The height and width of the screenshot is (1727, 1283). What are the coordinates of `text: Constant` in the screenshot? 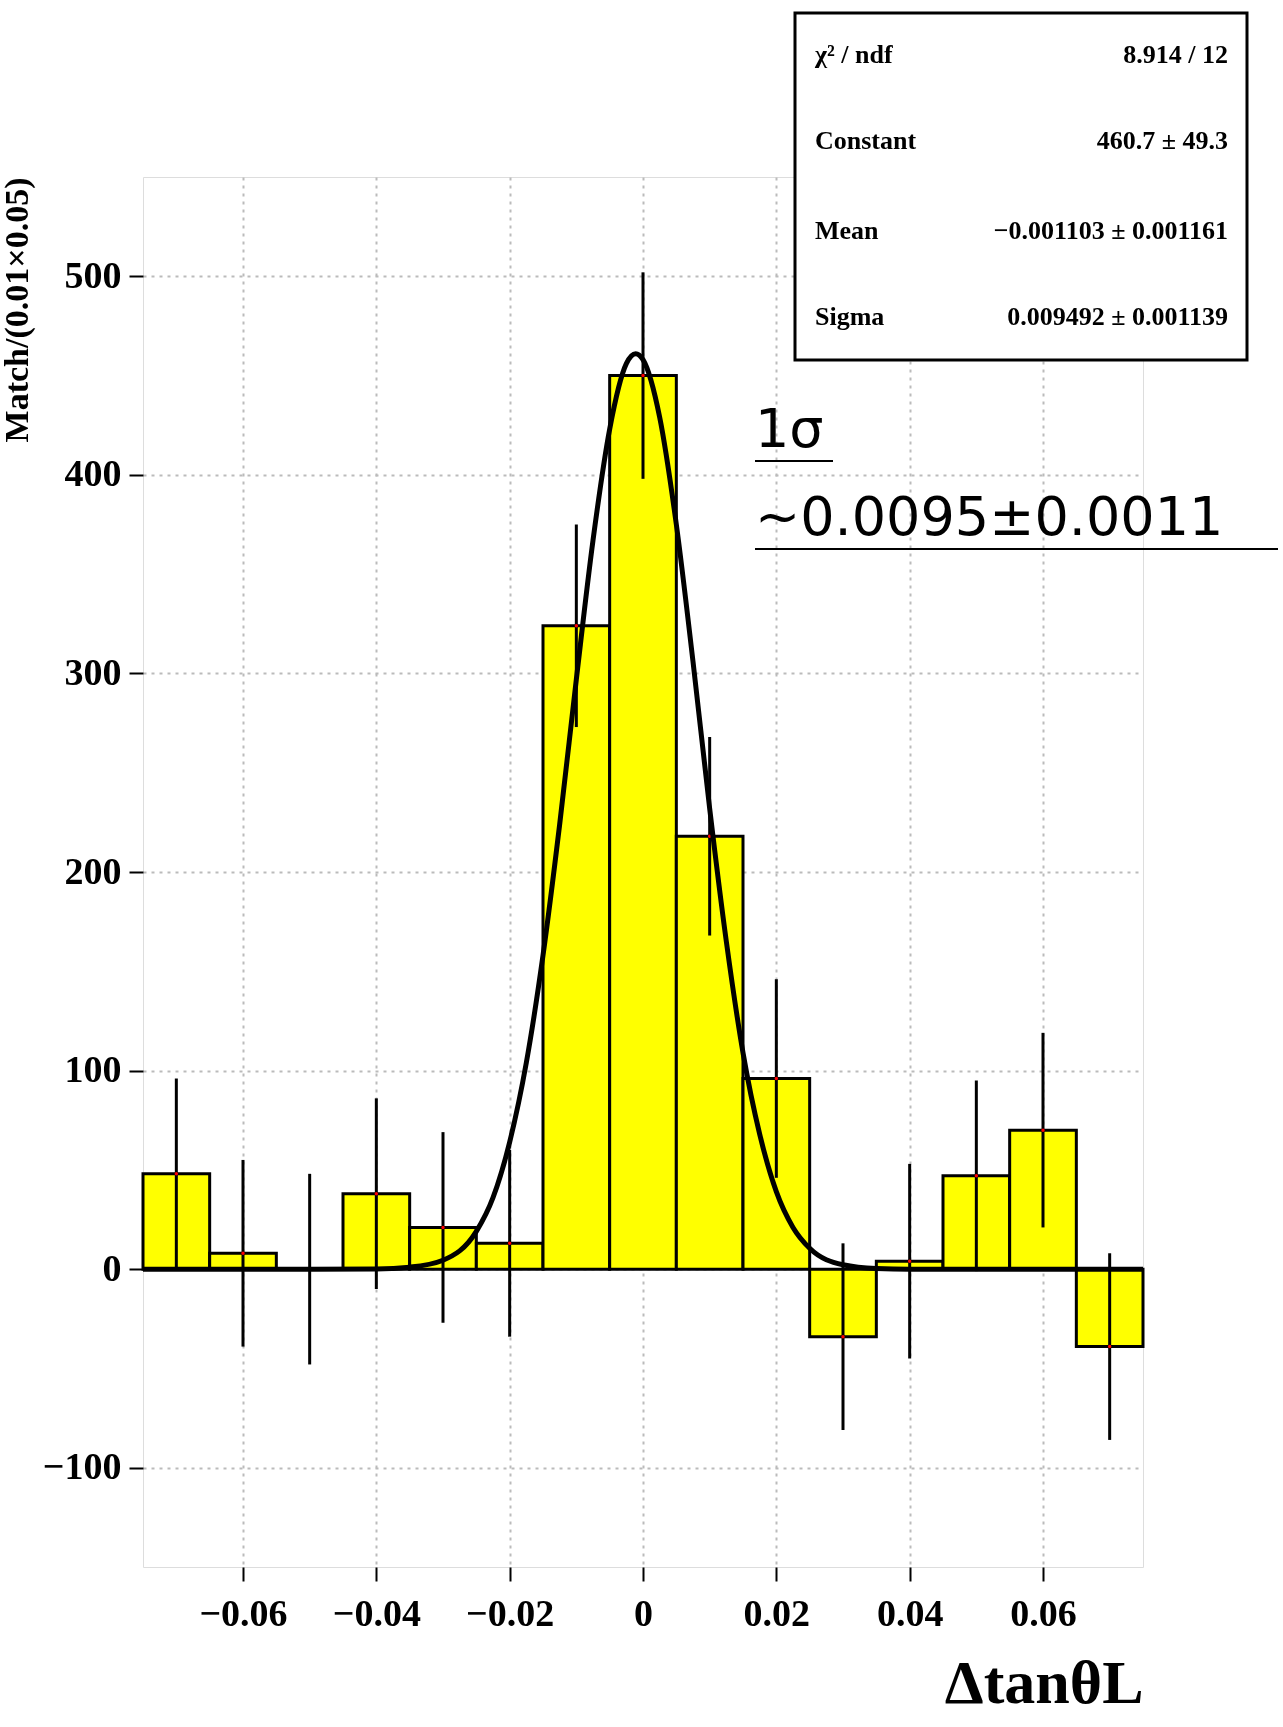 It's located at (866, 140).